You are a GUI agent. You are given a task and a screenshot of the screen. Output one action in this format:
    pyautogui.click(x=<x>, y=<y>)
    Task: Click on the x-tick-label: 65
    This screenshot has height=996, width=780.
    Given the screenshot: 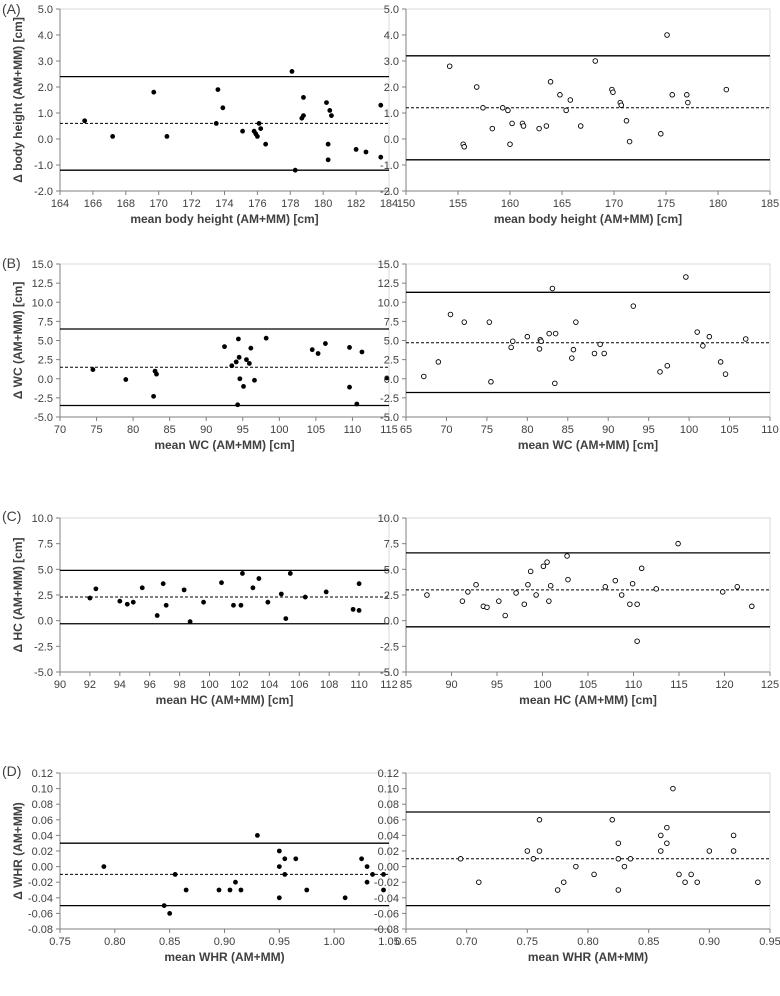 What is the action you would take?
    pyautogui.click(x=406, y=430)
    